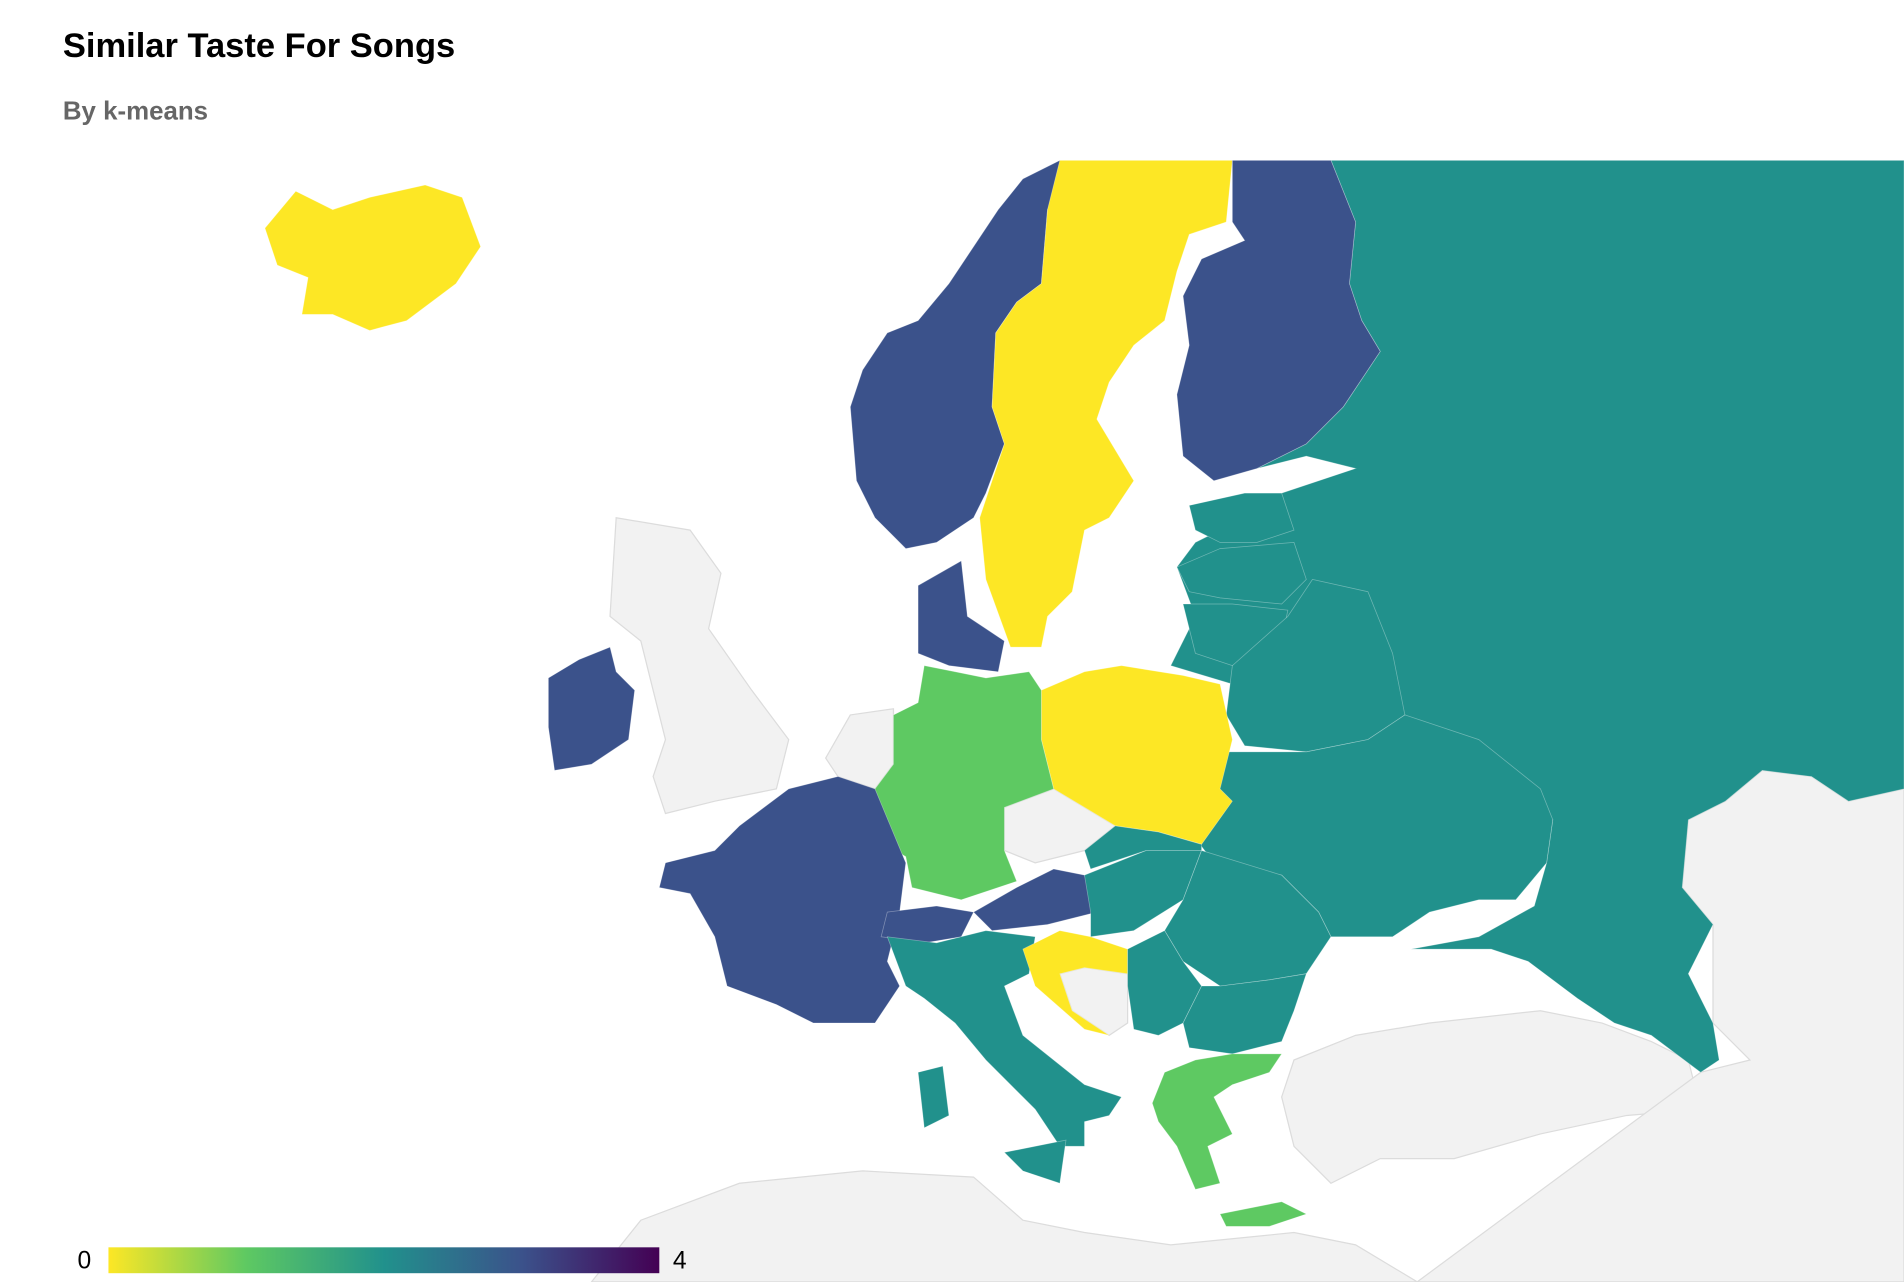 This screenshot has height=1282, width=1904. What do you see at coordinates (135, 112) in the screenshot?
I see `chart-subtitle: By k-means` at bounding box center [135, 112].